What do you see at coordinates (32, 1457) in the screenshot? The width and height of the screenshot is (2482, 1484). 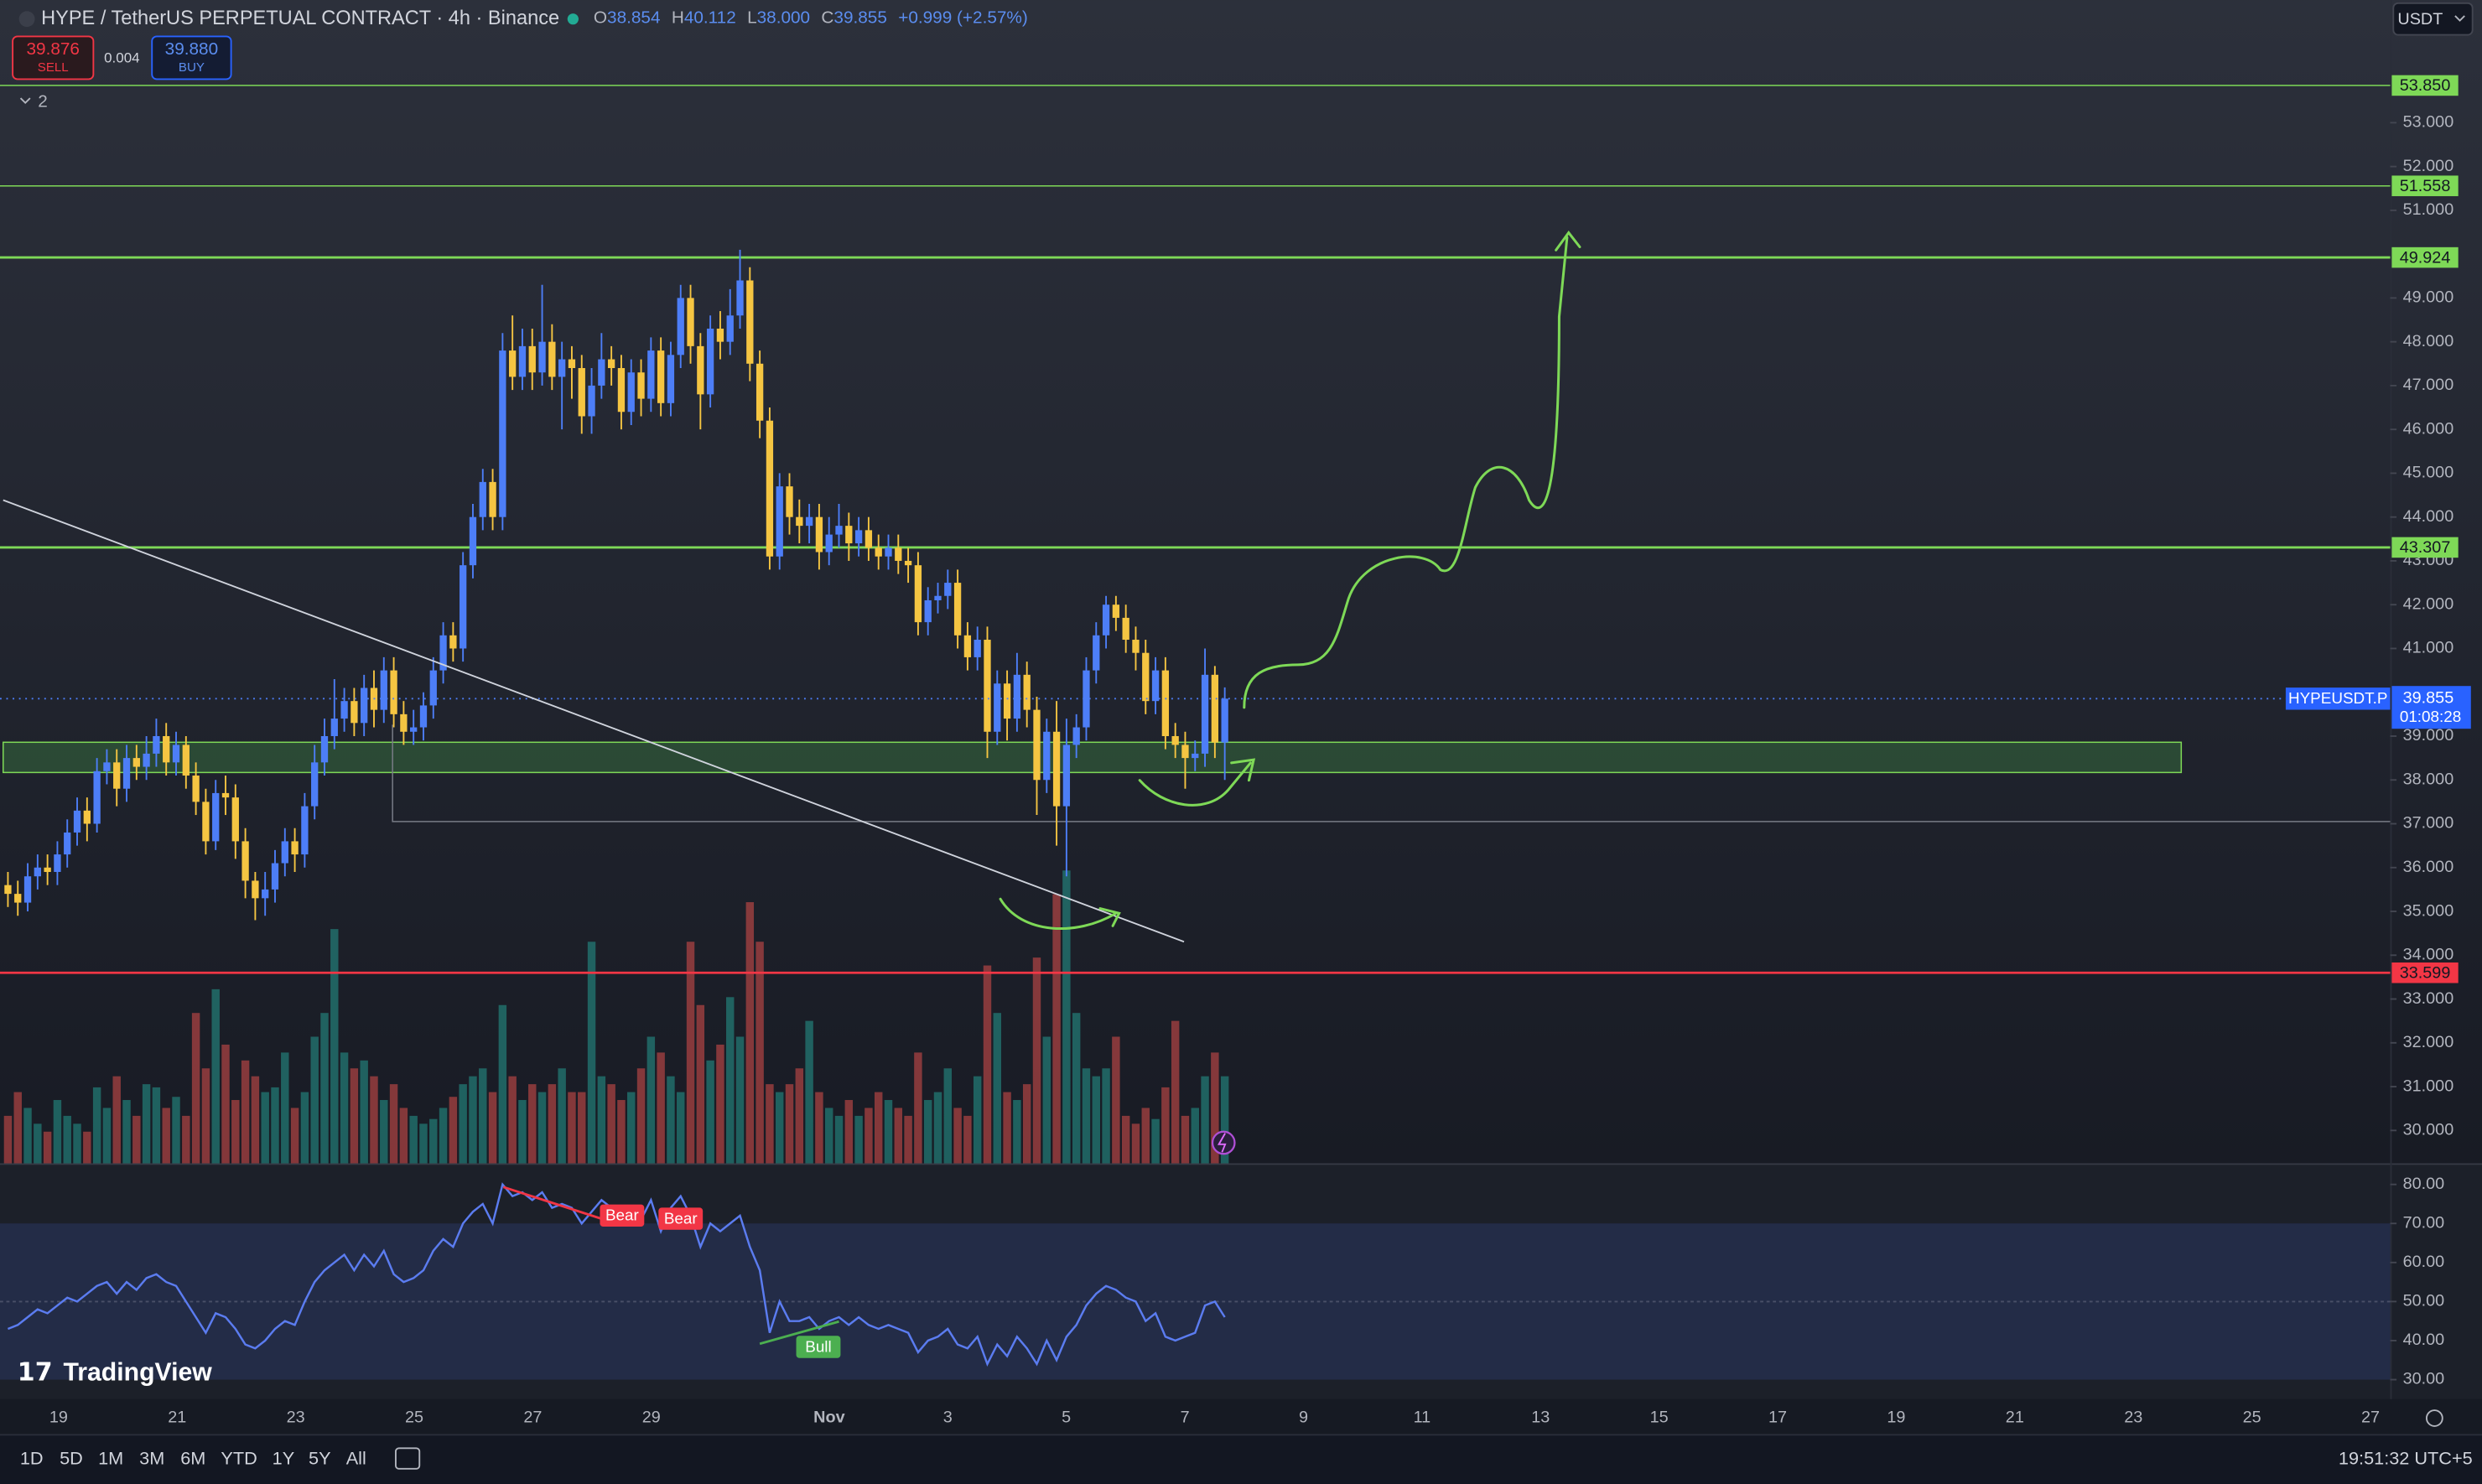 I see `range-button: 1D` at bounding box center [32, 1457].